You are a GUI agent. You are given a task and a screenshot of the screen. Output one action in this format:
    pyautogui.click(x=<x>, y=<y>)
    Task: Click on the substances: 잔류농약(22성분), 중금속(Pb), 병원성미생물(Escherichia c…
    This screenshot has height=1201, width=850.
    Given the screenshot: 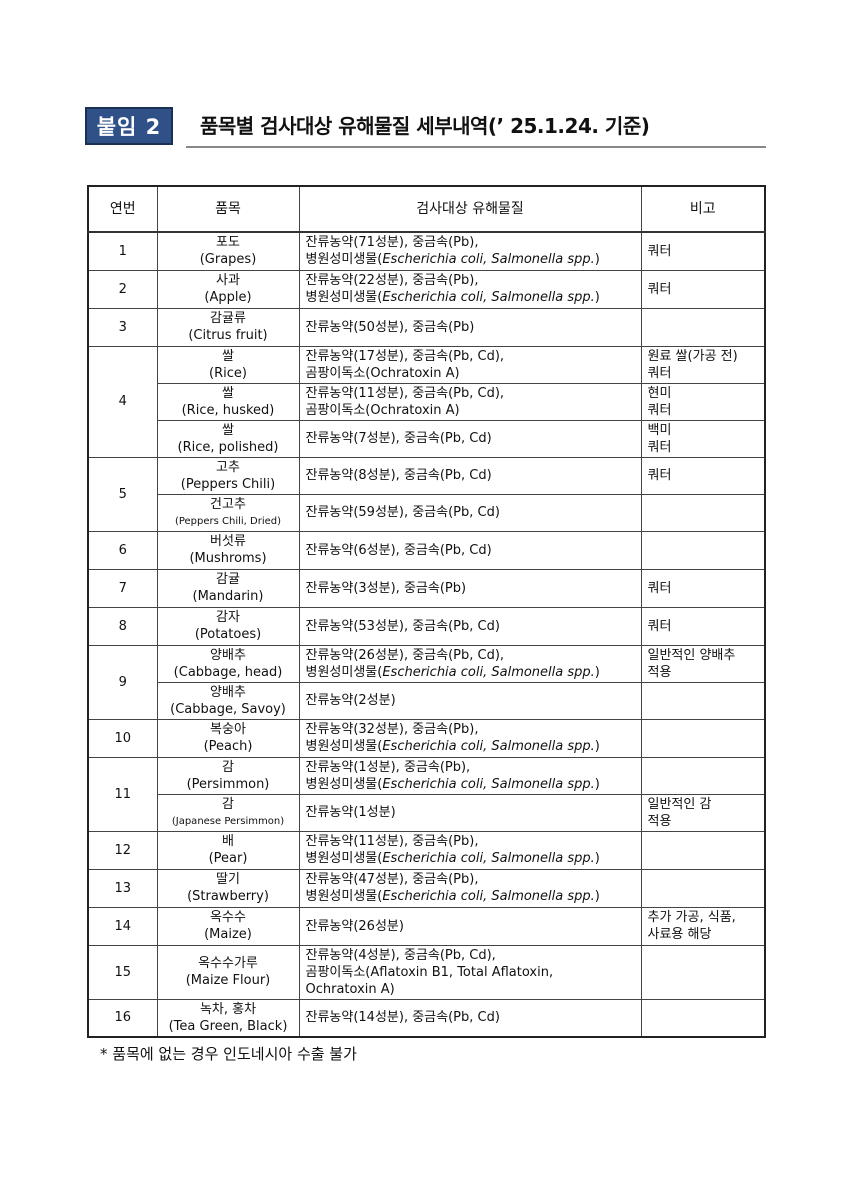 What is the action you would take?
    pyautogui.click(x=470, y=289)
    